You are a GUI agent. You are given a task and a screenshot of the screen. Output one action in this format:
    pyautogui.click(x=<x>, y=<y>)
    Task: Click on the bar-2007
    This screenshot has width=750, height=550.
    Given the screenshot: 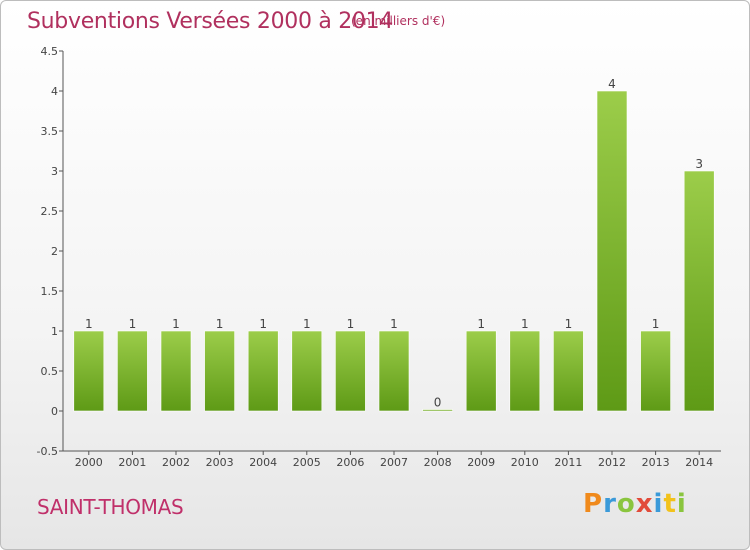 What is the action you would take?
    pyautogui.click(x=394, y=371)
    